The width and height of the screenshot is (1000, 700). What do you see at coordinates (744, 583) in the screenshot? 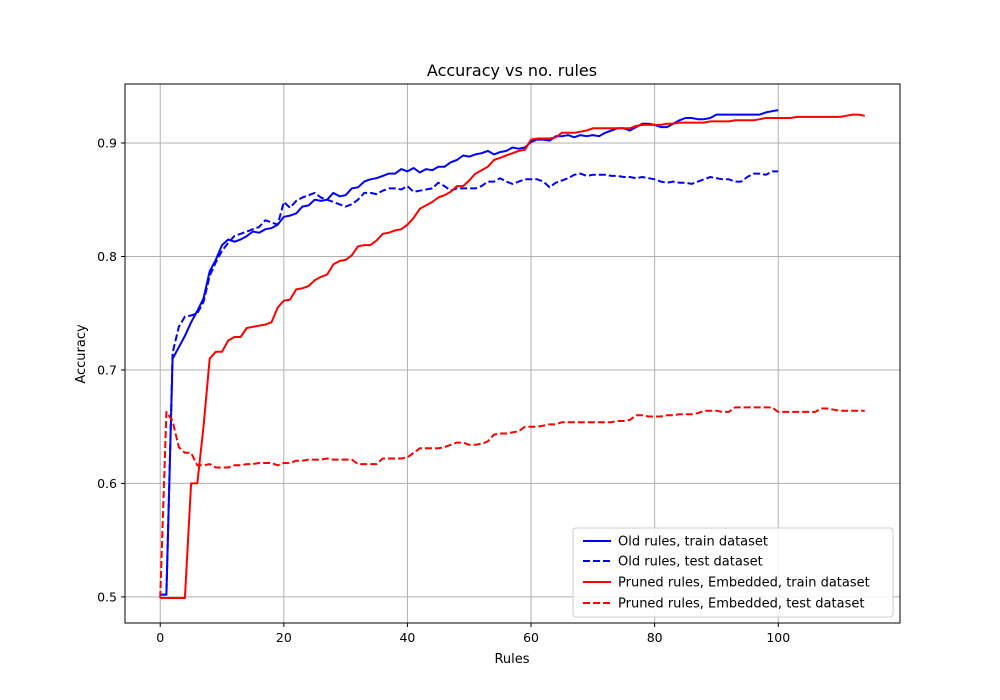
I see `legend-label: Pruned rules, Embedded, train dataset` at bounding box center [744, 583].